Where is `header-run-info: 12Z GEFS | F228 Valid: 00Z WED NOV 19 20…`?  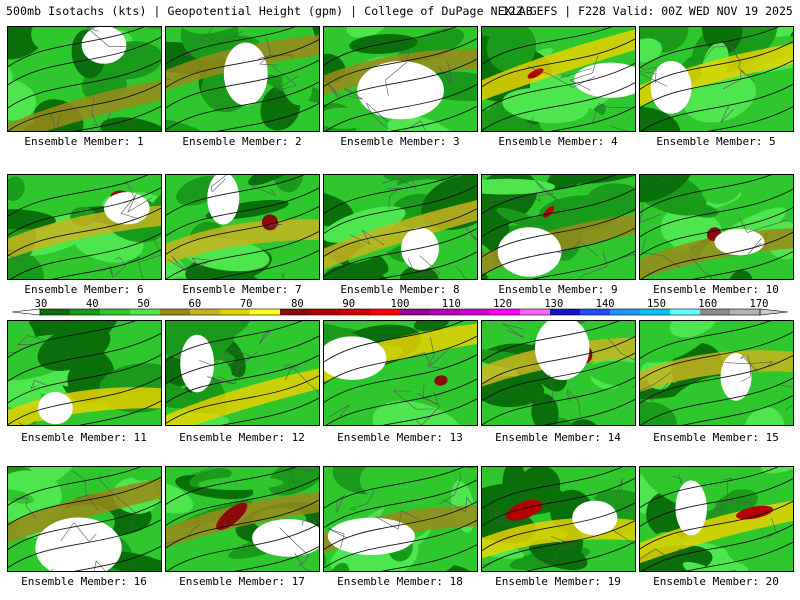 header-run-info: 12Z GEFS | F228 Valid: 00Z WED NOV 19 20… is located at coordinates (647, 11).